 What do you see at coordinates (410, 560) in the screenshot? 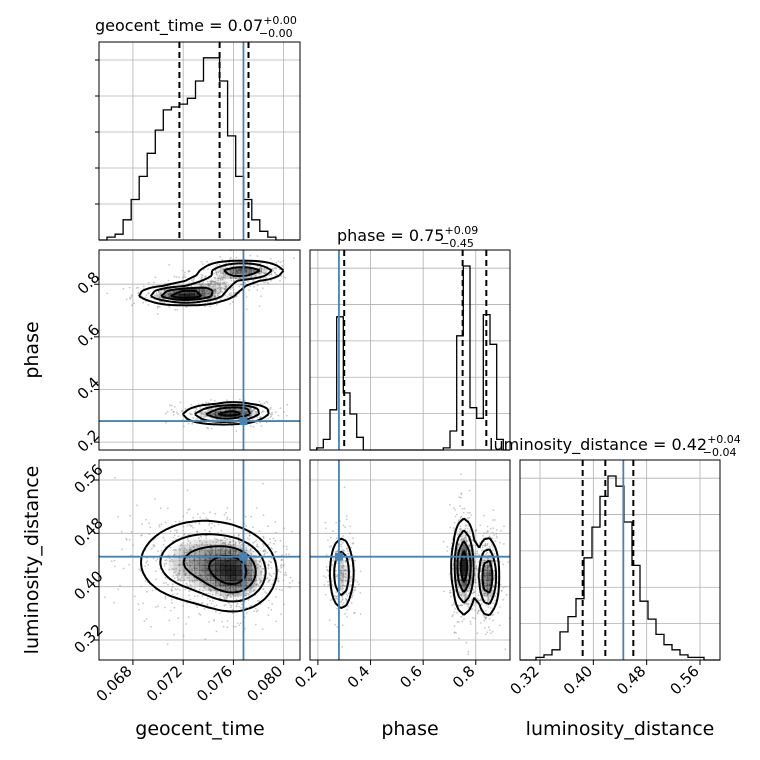
I see `panel-luminosity_distance-phase` at bounding box center [410, 560].